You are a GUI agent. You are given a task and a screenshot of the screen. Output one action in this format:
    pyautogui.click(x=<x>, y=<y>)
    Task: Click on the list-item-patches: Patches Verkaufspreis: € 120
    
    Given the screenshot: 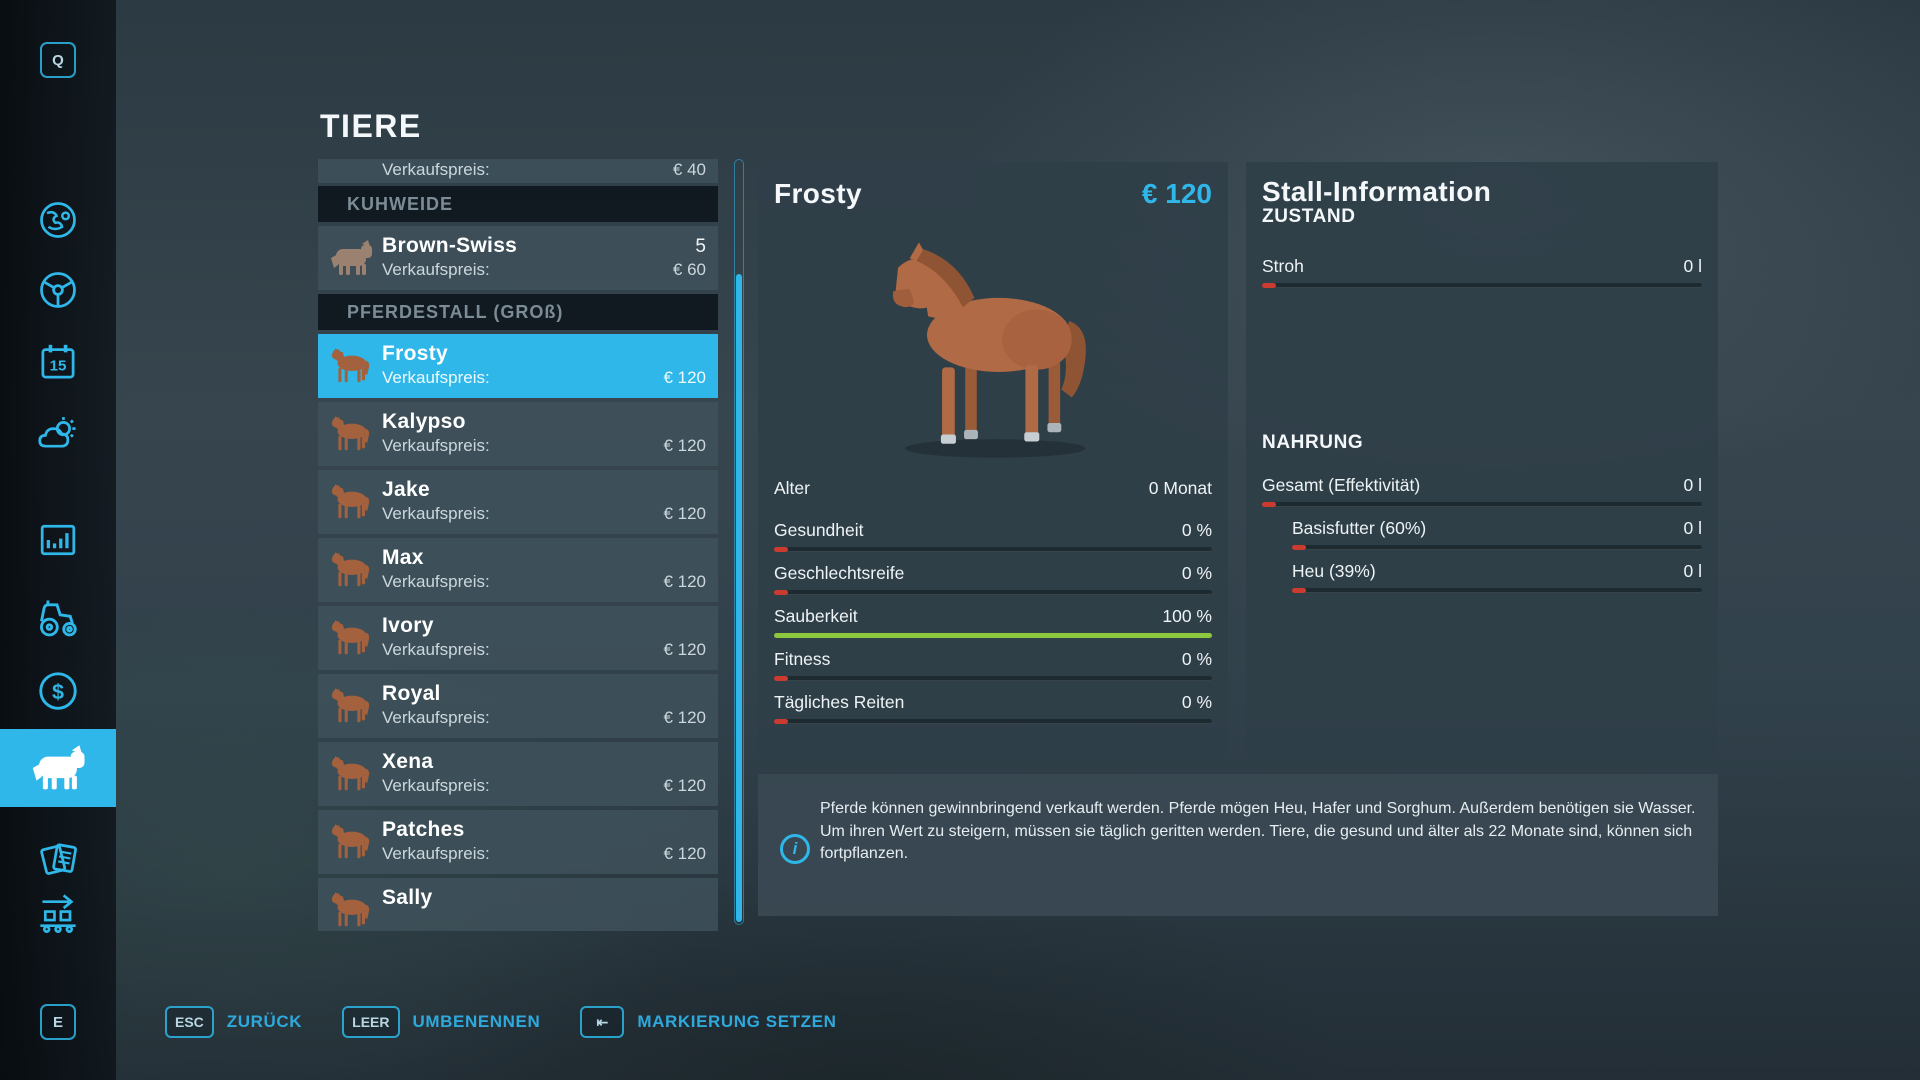 What is the action you would take?
    pyautogui.click(x=518, y=842)
    